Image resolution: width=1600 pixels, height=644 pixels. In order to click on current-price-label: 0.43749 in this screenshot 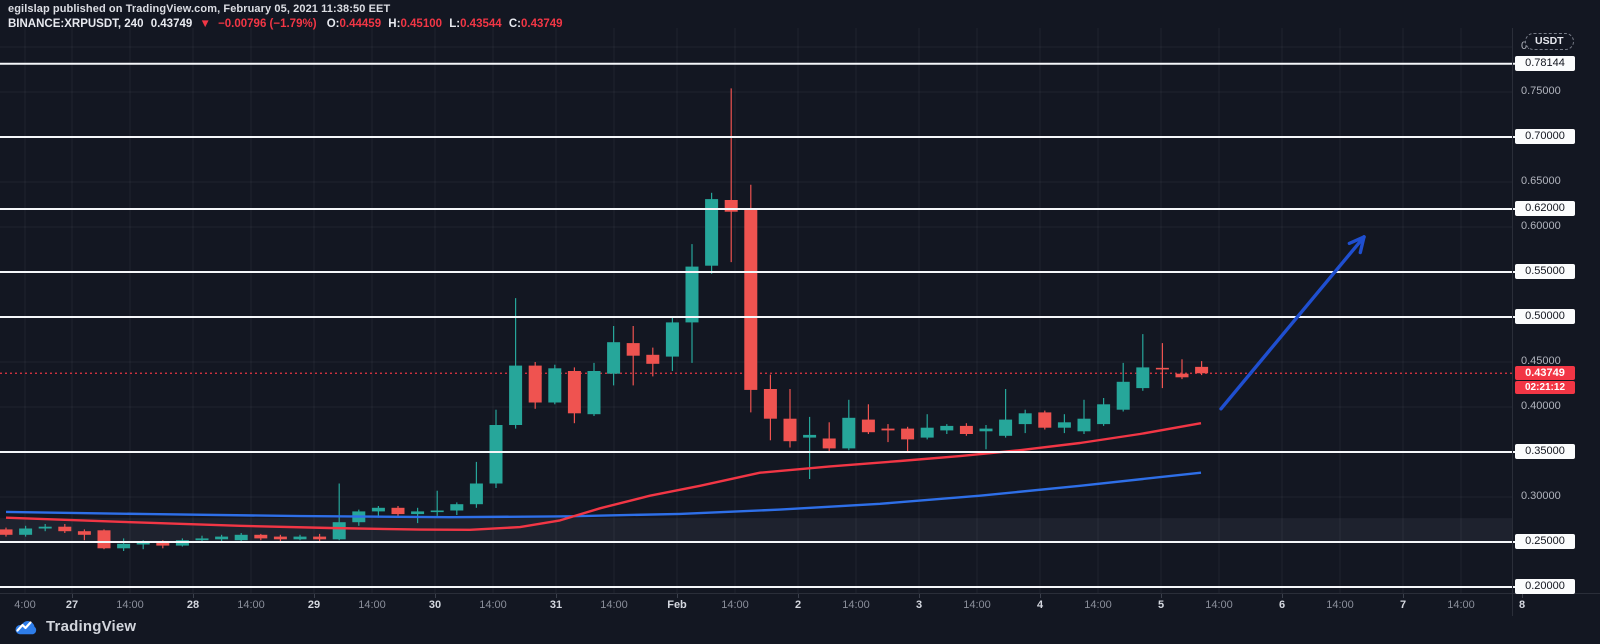, I will do `click(1545, 373)`.